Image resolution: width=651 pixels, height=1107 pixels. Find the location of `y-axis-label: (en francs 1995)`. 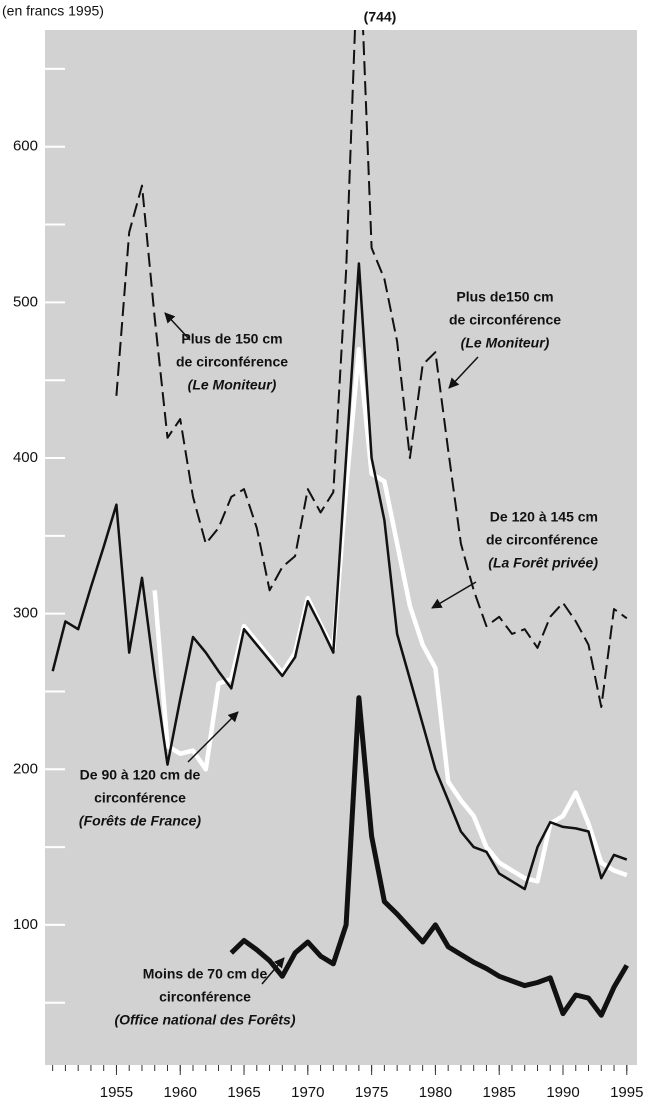

y-axis-label: (en francs 1995) is located at coordinates (53, 11).